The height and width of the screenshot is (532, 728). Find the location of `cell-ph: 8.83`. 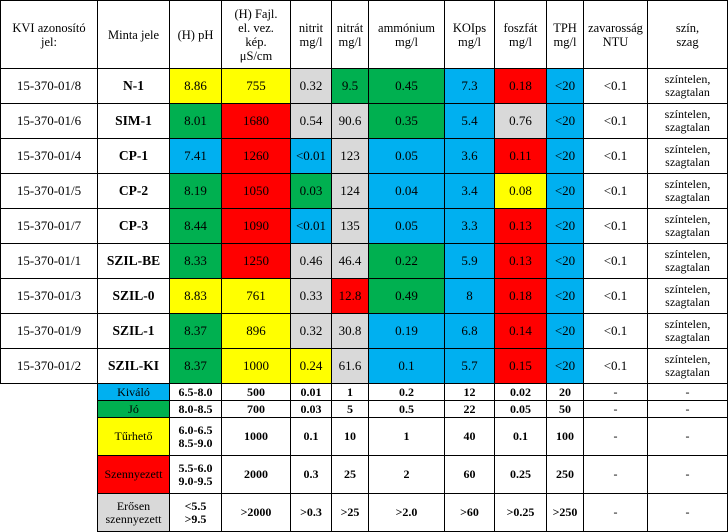

cell-ph: 8.83 is located at coordinates (195, 296).